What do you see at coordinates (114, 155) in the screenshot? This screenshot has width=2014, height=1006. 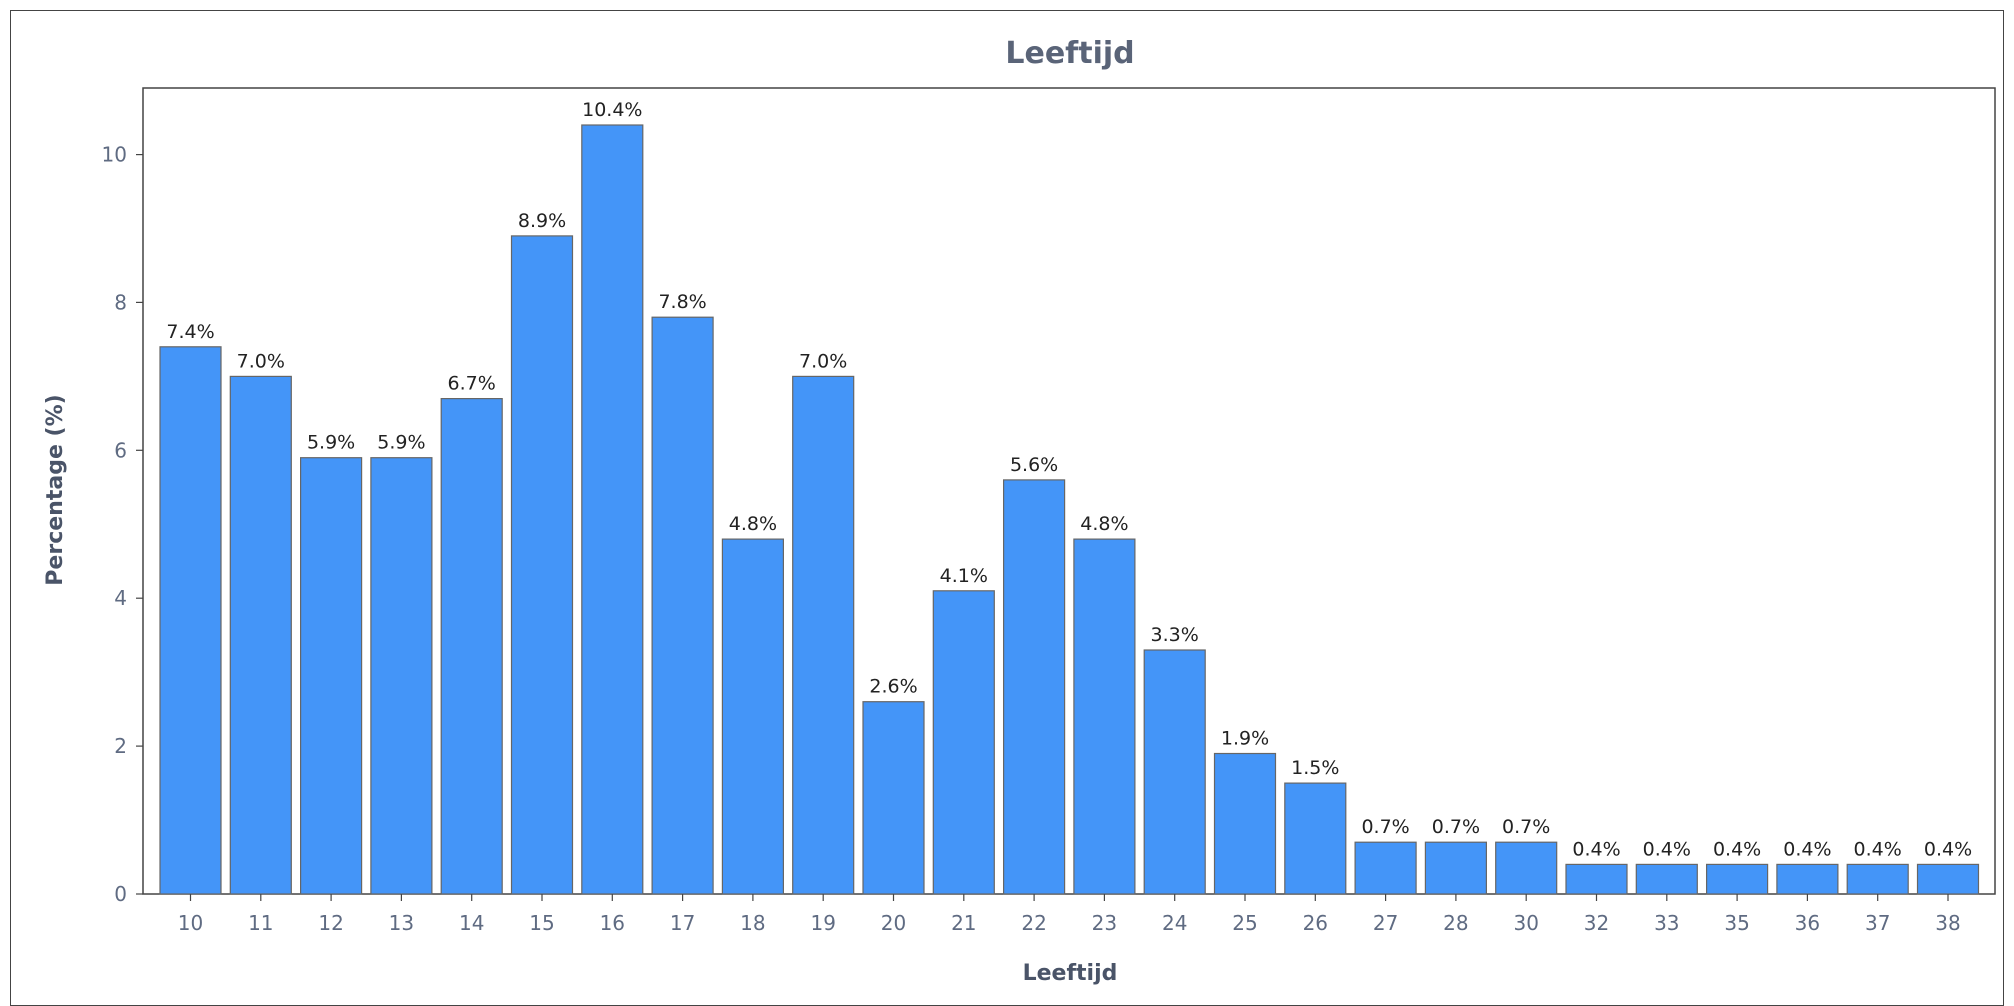 I see `y-tick-label-10: 10` at bounding box center [114, 155].